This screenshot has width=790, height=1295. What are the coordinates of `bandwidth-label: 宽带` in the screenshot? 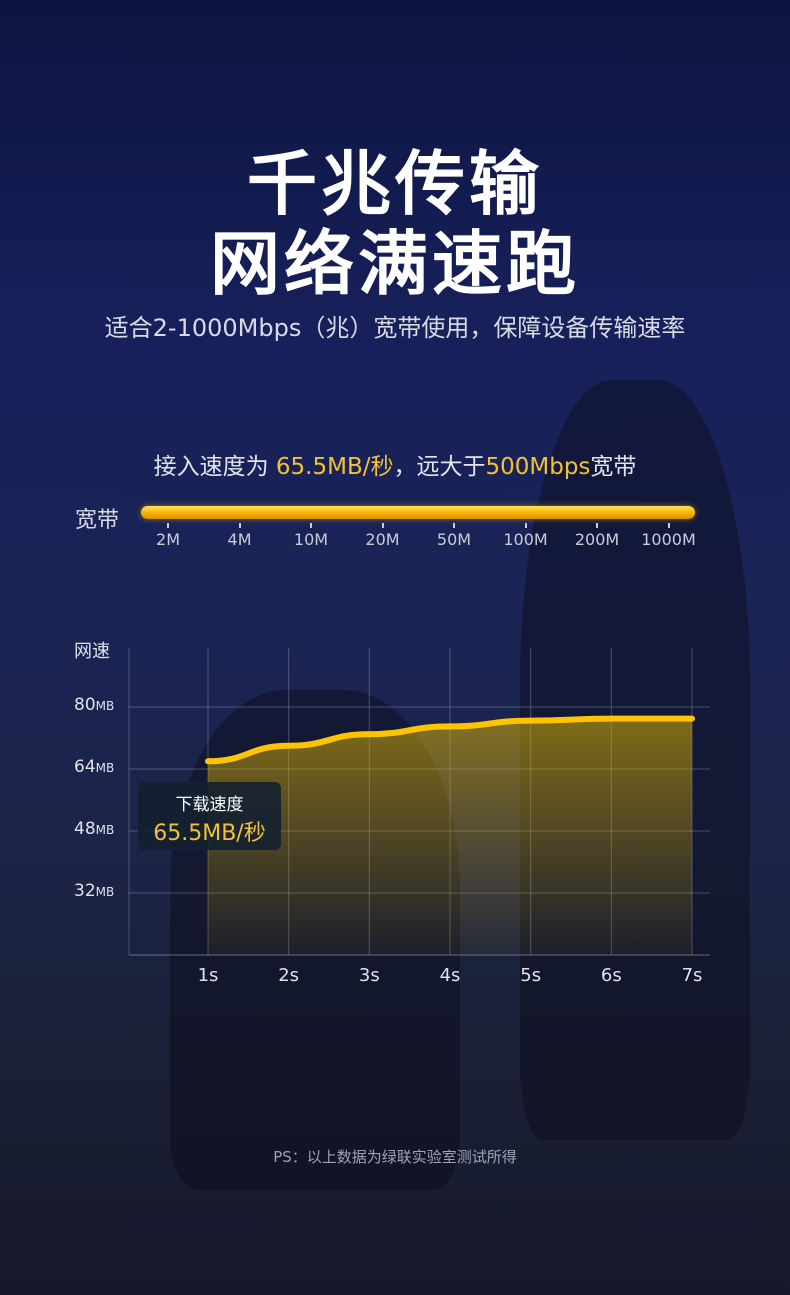 It's located at (97, 520).